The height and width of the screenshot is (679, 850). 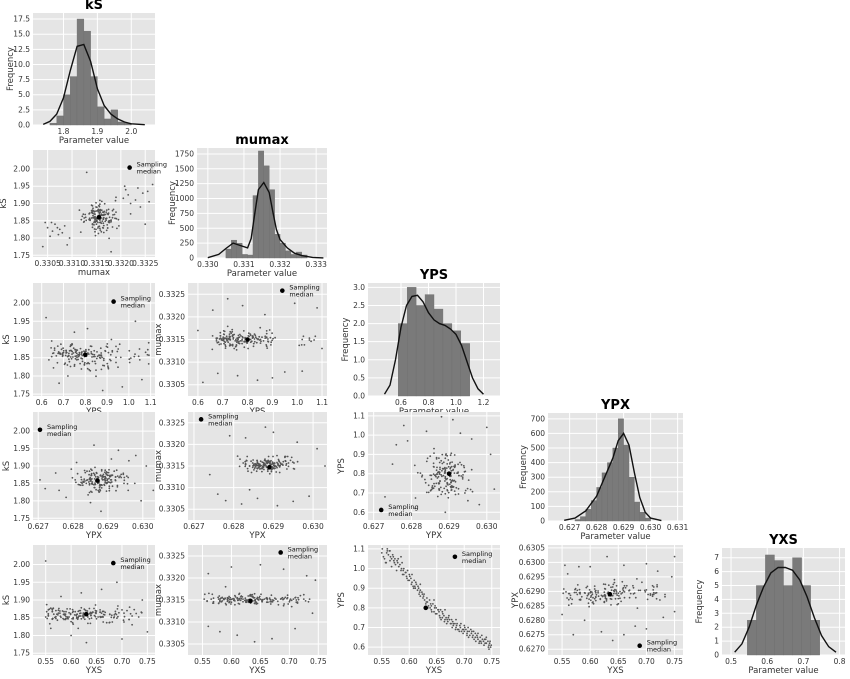 I want to click on y-tick-label: 6, so click(x=716, y=571).